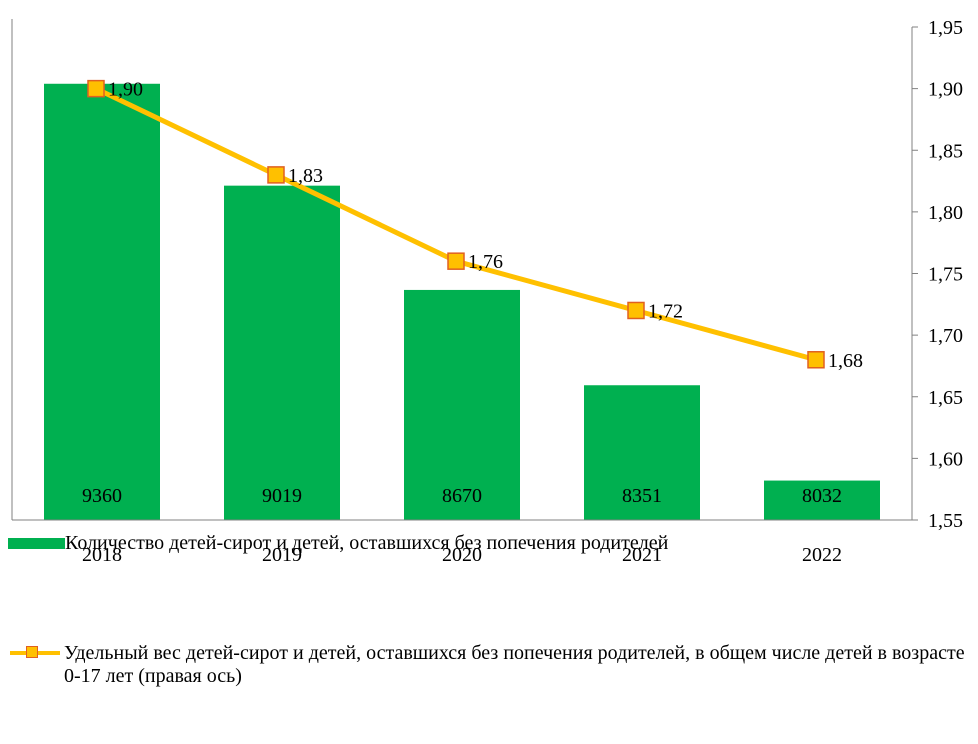 The height and width of the screenshot is (744, 978). What do you see at coordinates (945, 28) in the screenshot?
I see `right-axis-tick-label: 1,95` at bounding box center [945, 28].